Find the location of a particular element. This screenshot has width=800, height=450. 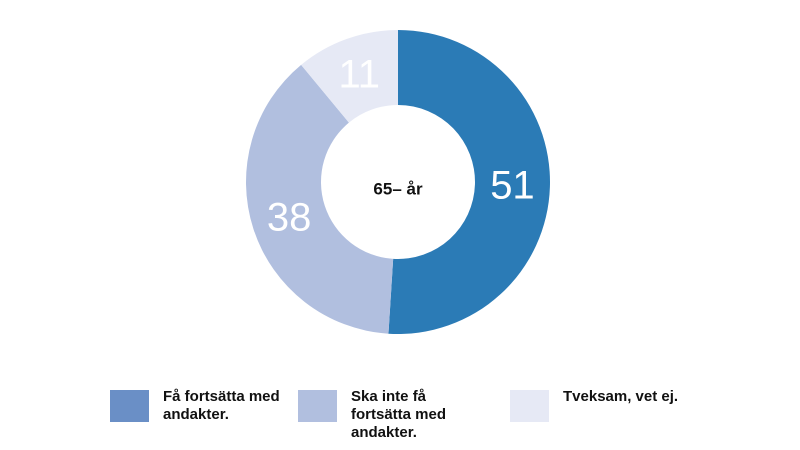

slice-value-labels: 51 38 11 is located at coordinates (401, 145).